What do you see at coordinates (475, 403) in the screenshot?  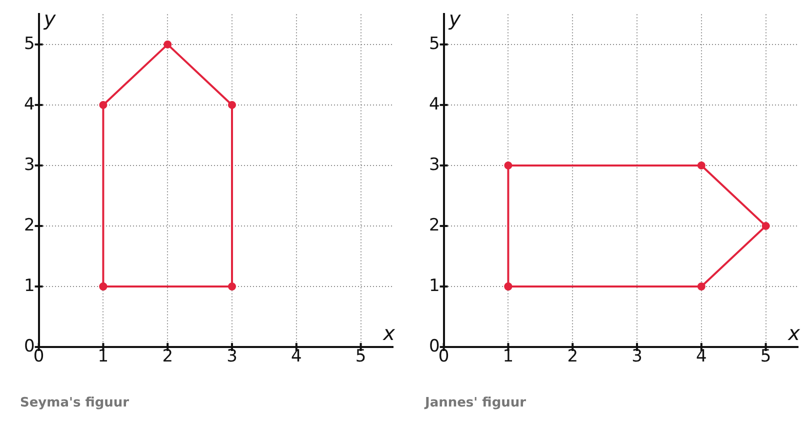 I see `text: Jannes' figuur` at bounding box center [475, 403].